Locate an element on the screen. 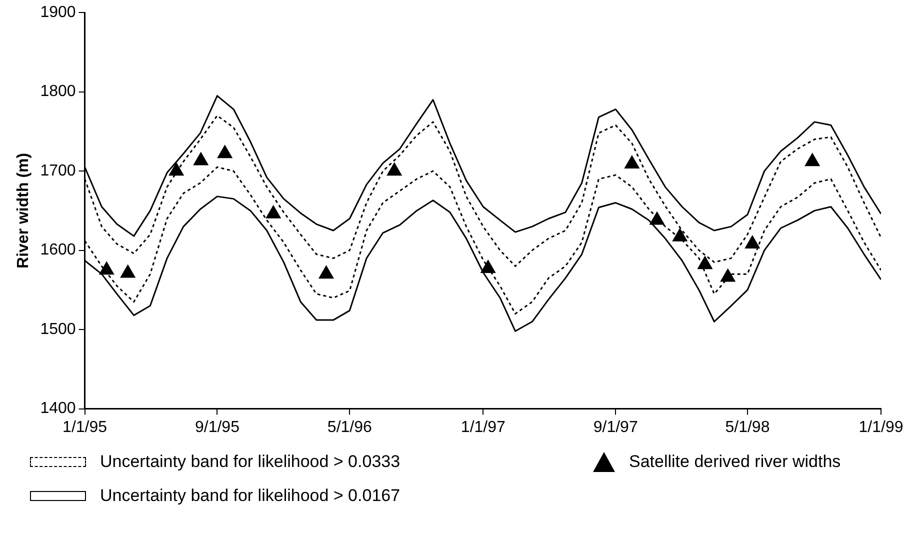 Image resolution: width=911 pixels, height=539 pixels. x-tick-label: 1/1/99 is located at coordinates (881, 427).